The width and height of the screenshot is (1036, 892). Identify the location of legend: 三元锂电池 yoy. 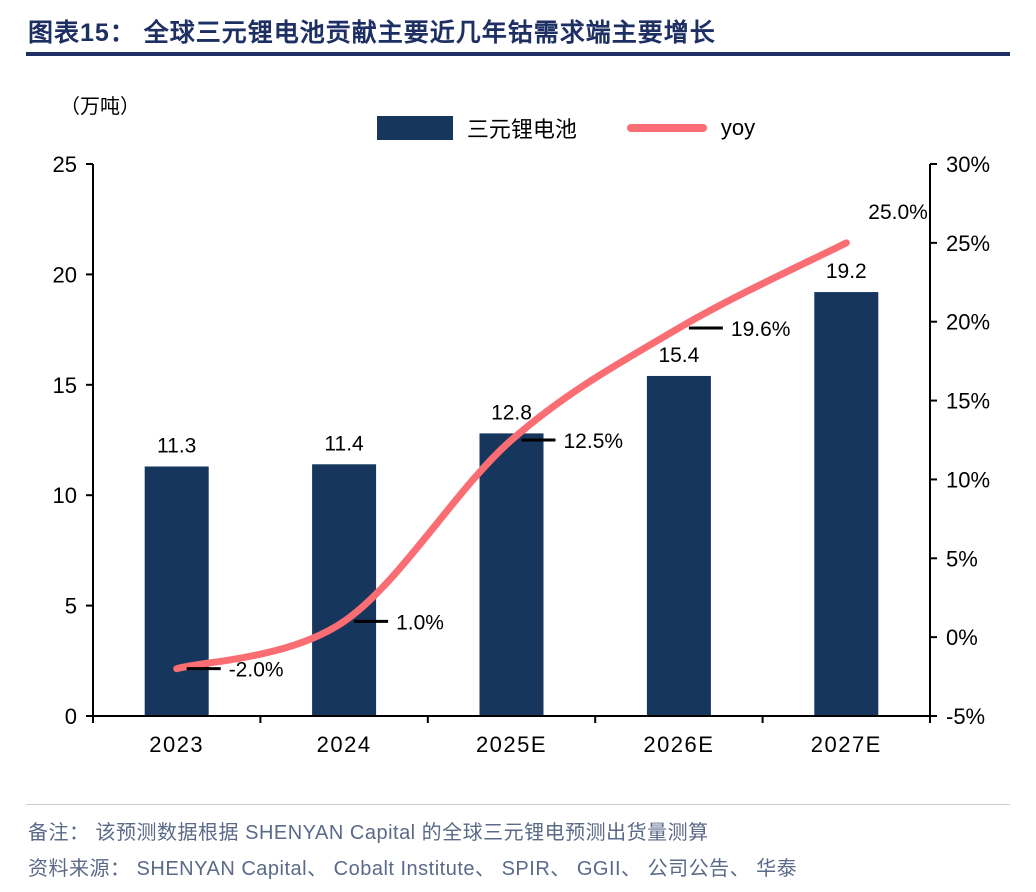
(542, 128).